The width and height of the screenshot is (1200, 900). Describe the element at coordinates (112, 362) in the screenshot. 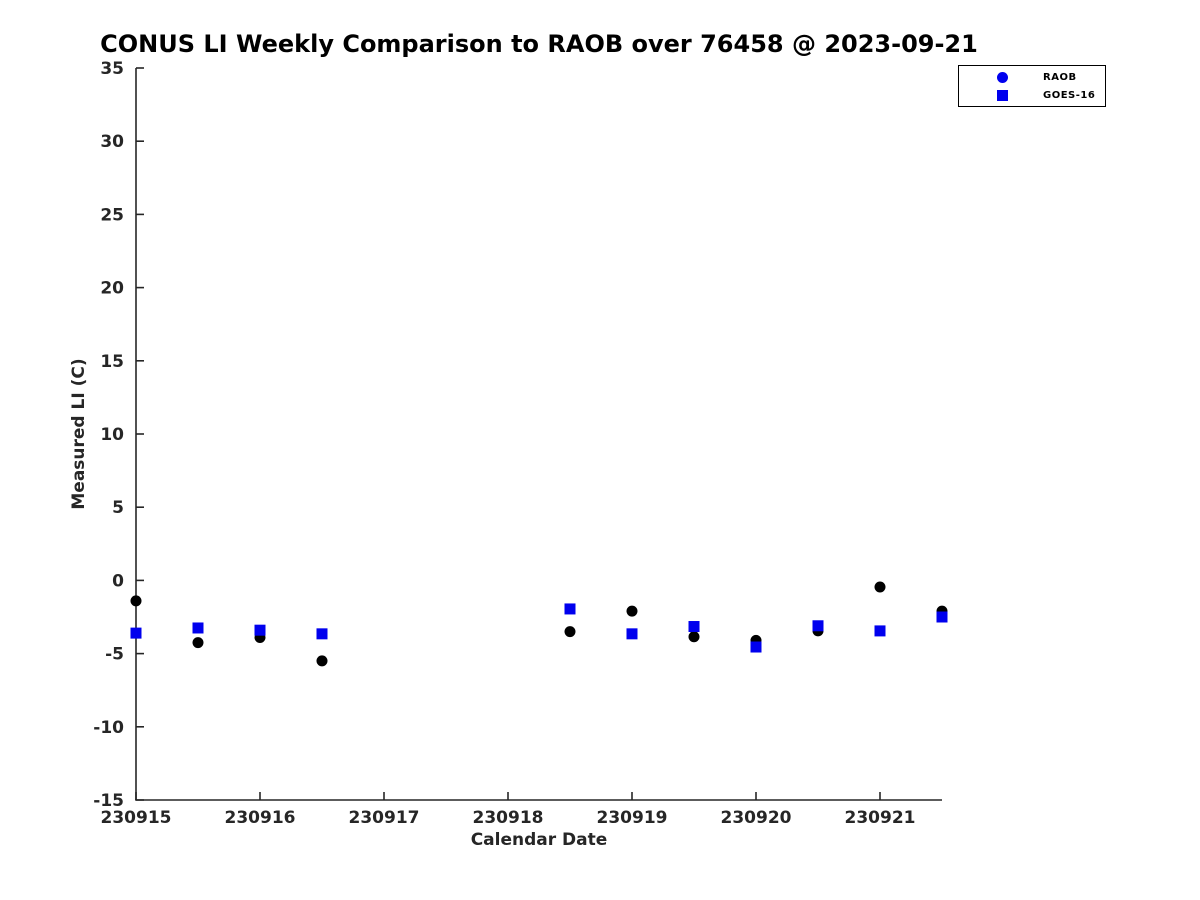

I see `y-tick-label: 15` at that location.